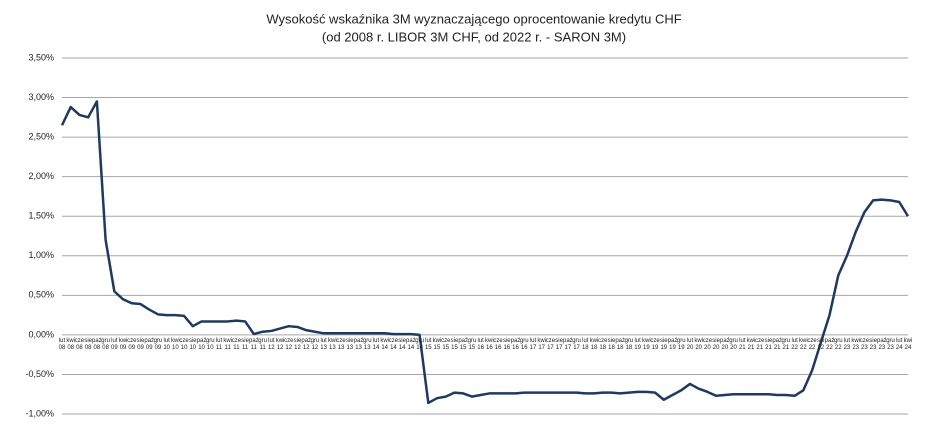 This screenshot has height=436, width=948. What do you see at coordinates (716, 344) in the screenshot?
I see `x-tick-label: sie 20` at bounding box center [716, 344].